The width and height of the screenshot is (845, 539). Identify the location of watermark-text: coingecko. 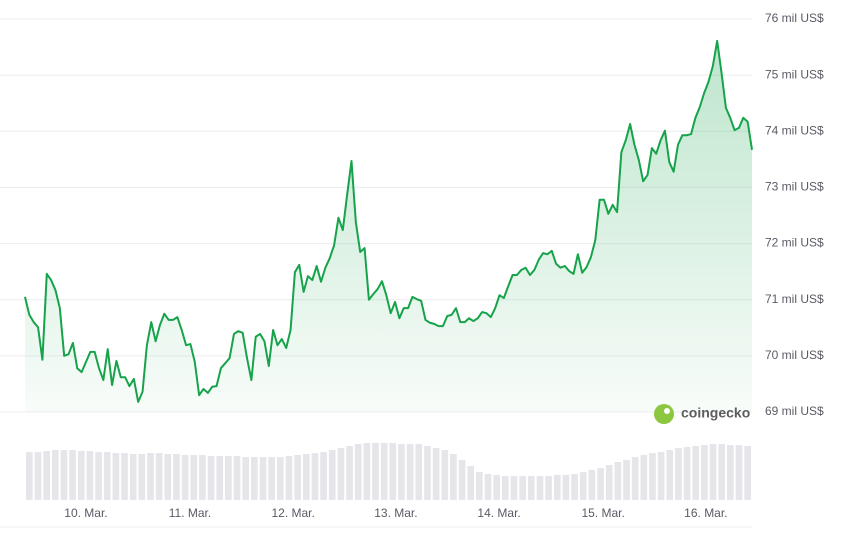
(715, 413).